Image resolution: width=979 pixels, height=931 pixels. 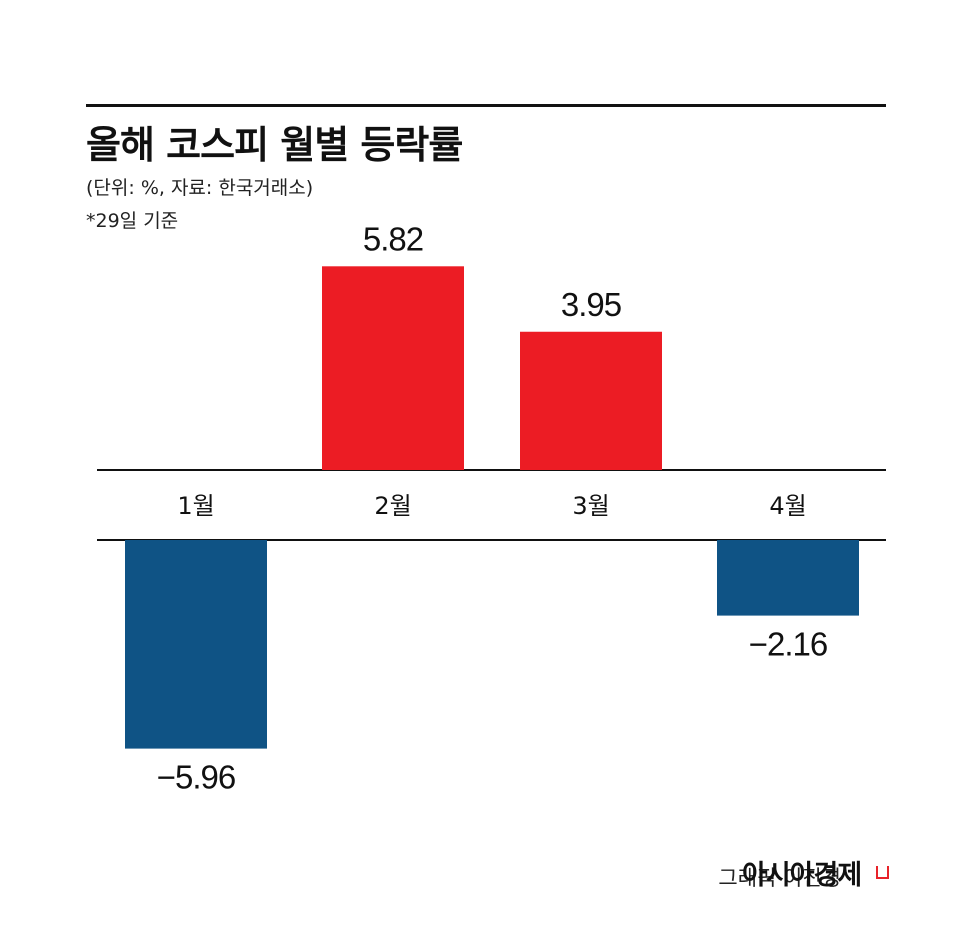 I want to click on value-label-4: −2.16, so click(x=788, y=644).